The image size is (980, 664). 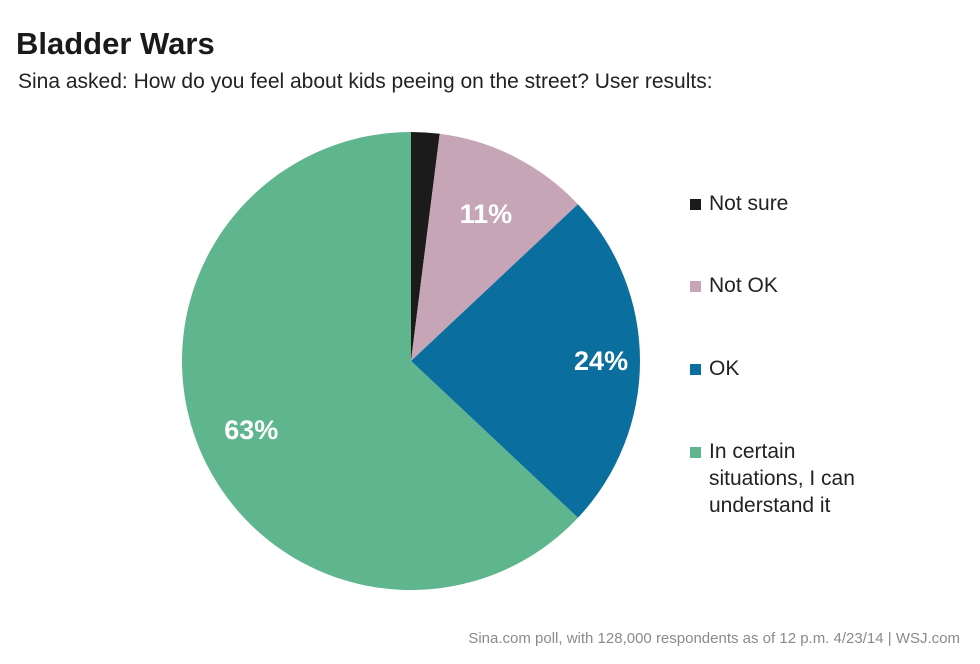 What do you see at coordinates (601, 361) in the screenshot?
I see `pie-data-label: 24%` at bounding box center [601, 361].